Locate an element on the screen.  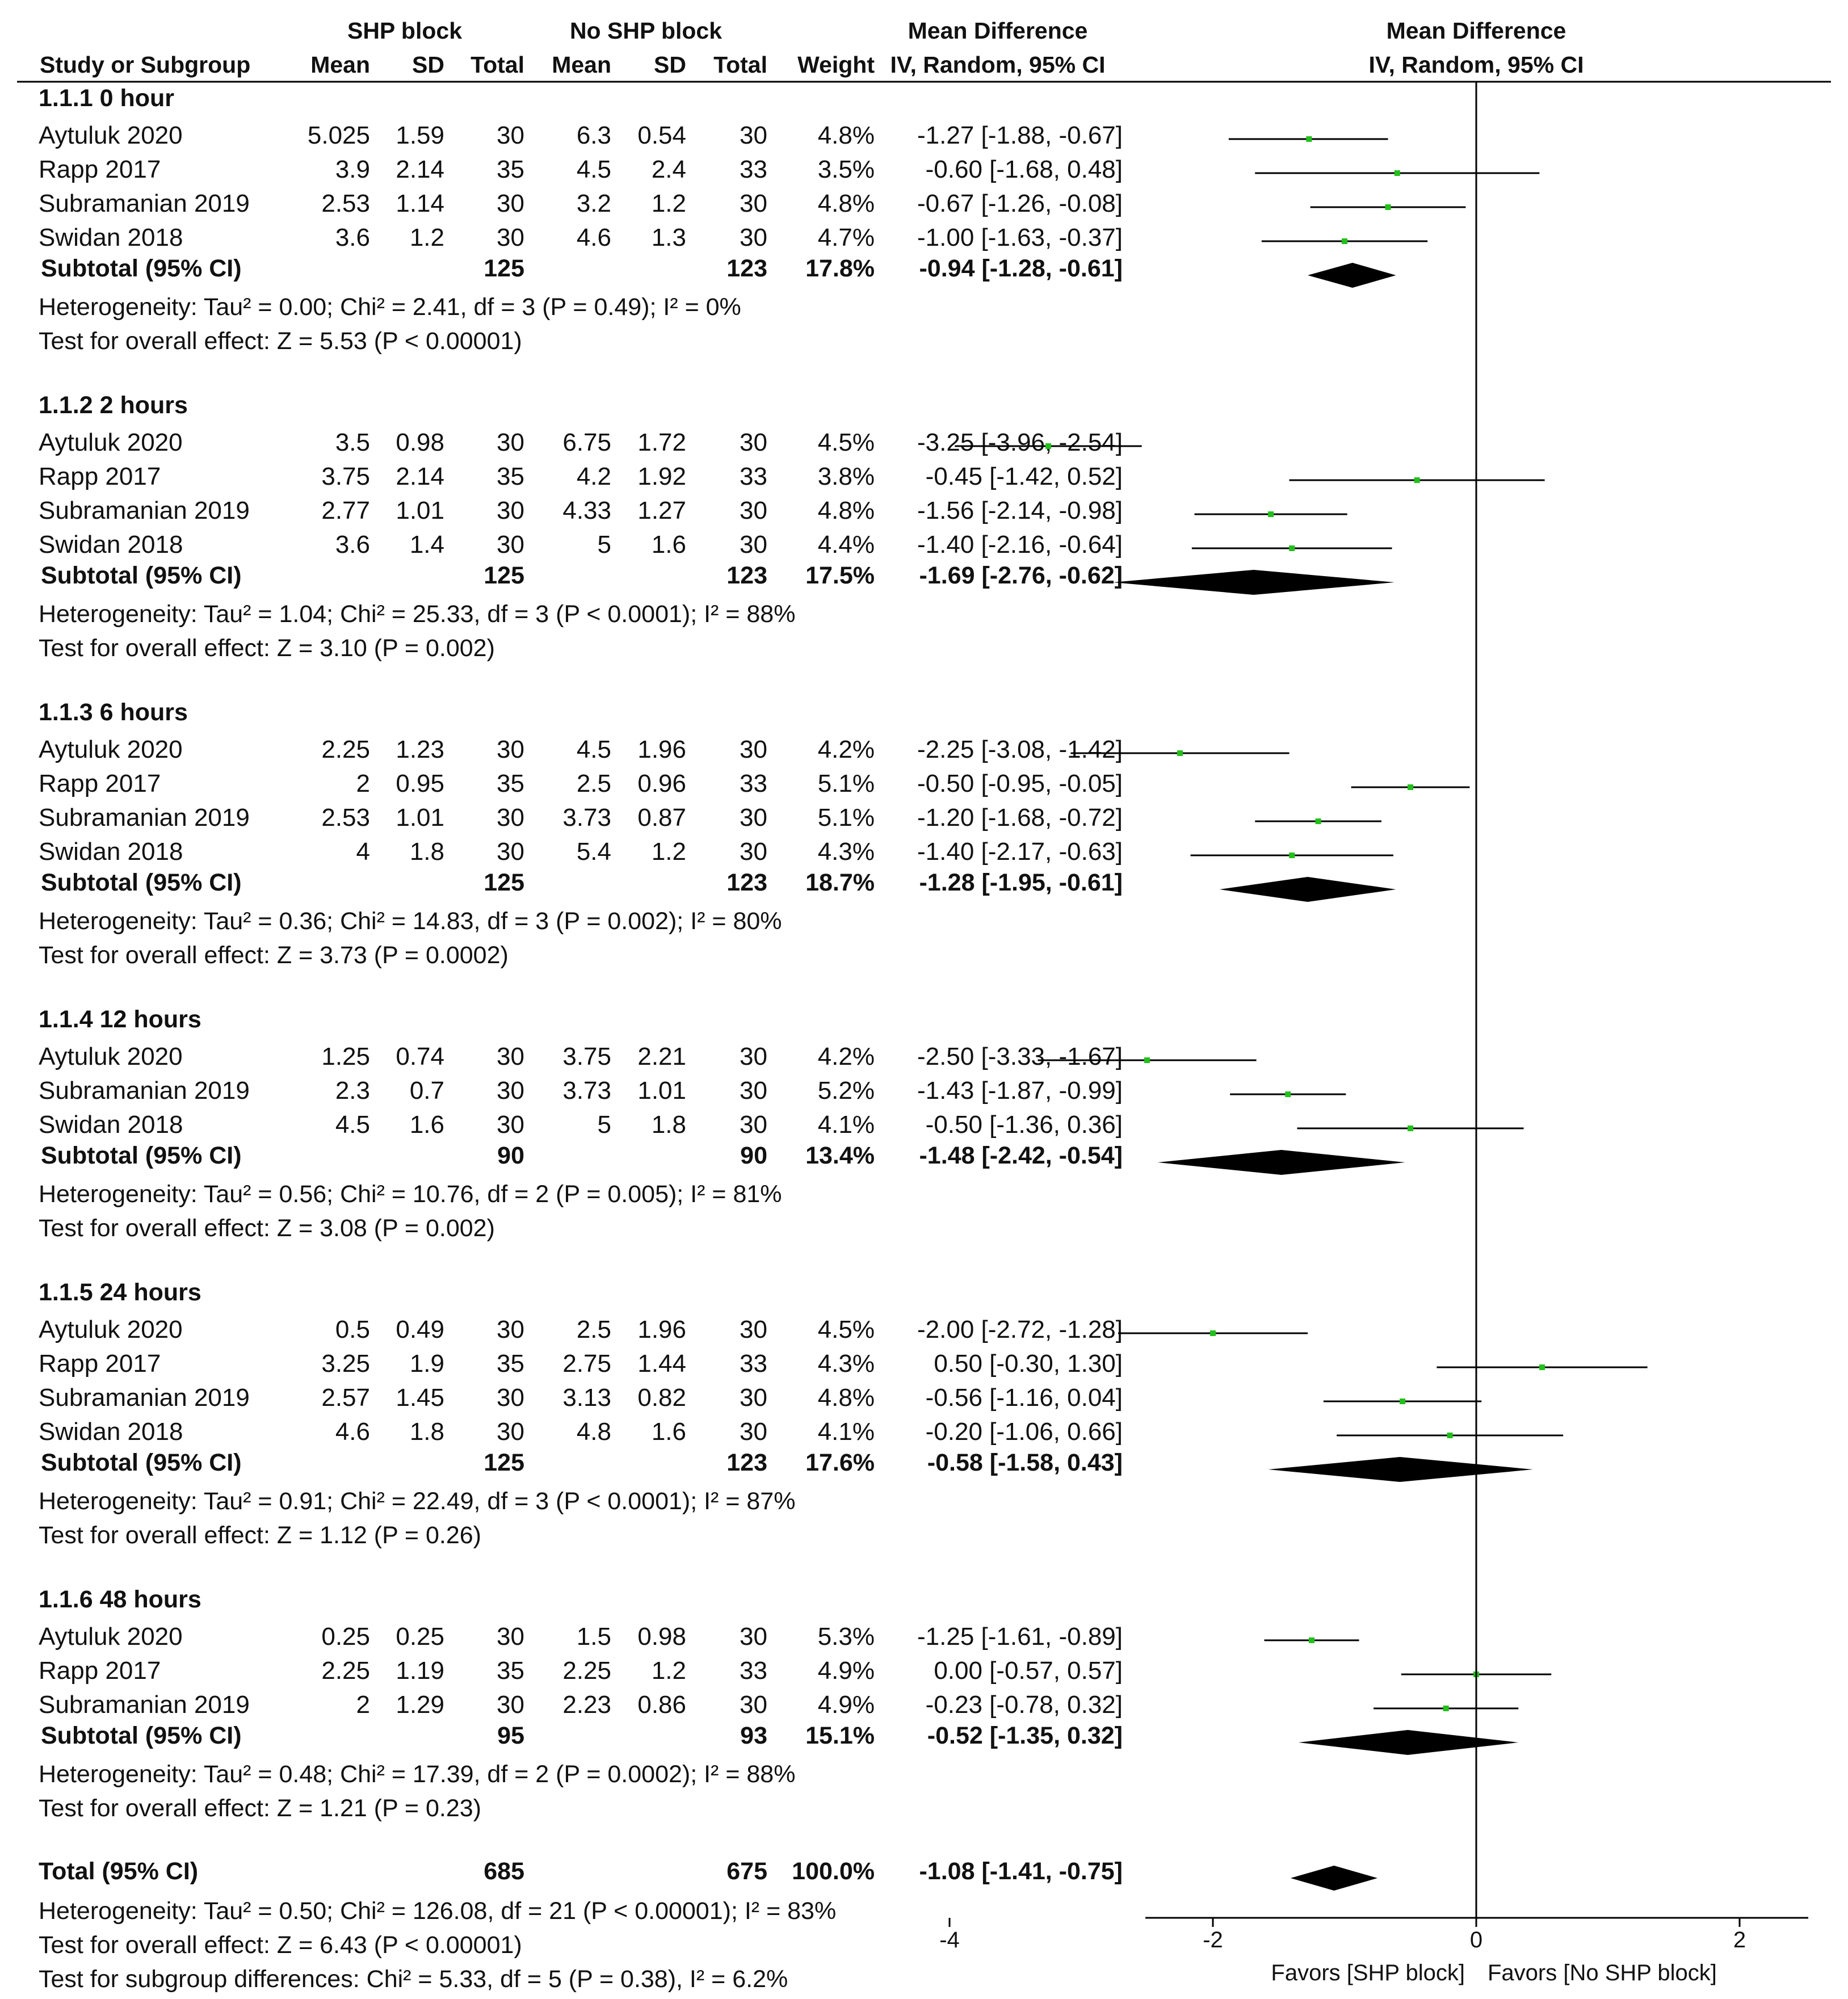
effect-ci: -1.40 [-2.16, -0.64] is located at coordinates (1020, 545).